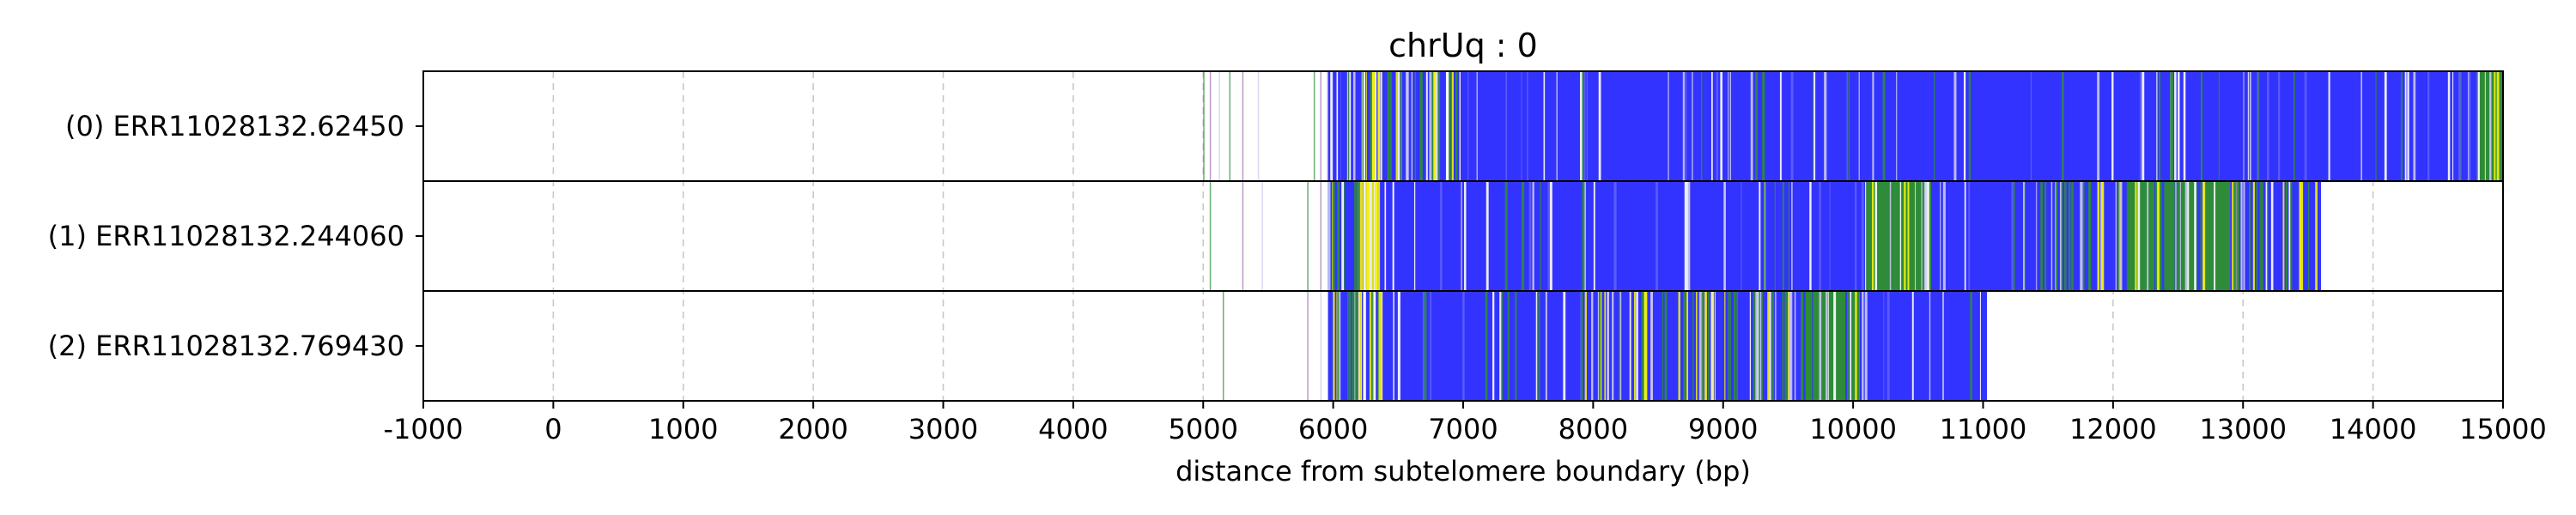 This screenshot has width=2576, height=515. What do you see at coordinates (1853, 429) in the screenshot?
I see `x-tick-label: 10000` at bounding box center [1853, 429].